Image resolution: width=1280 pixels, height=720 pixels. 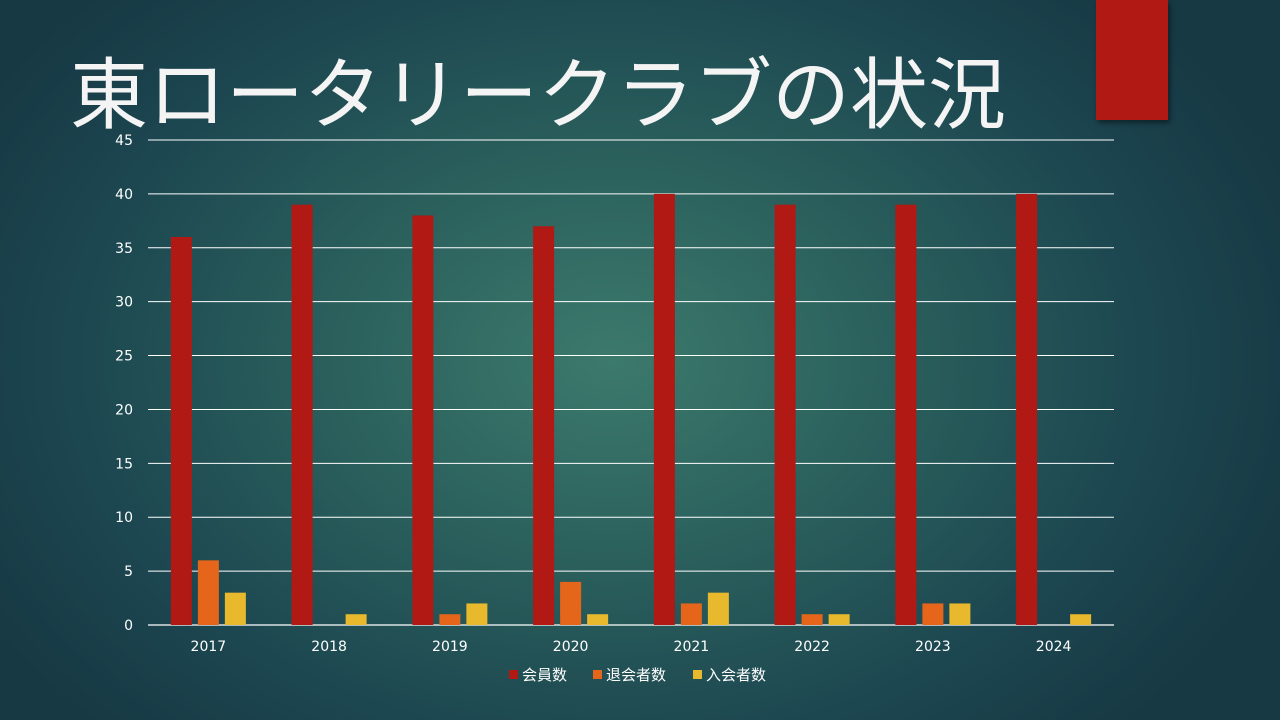 I want to click on bar-2-2023, so click(x=933, y=614).